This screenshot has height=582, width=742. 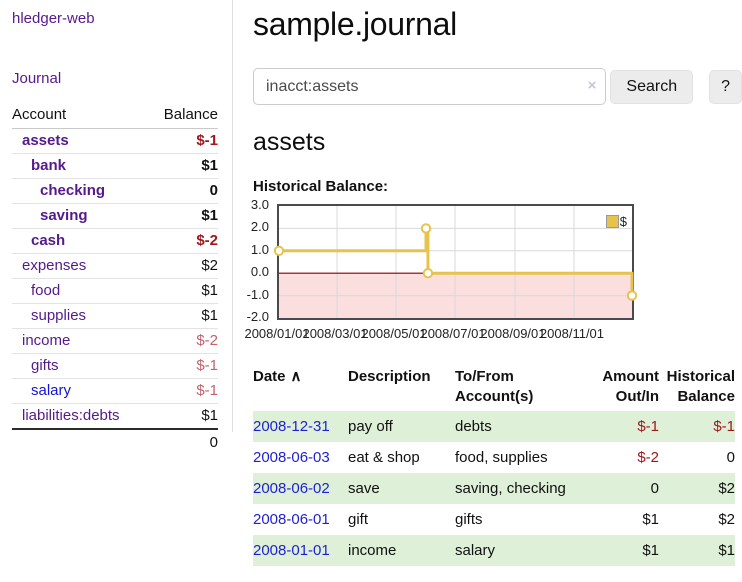 What do you see at coordinates (394, 333) in the screenshot?
I see `x-tick-label: 2008/05/01` at bounding box center [394, 333].